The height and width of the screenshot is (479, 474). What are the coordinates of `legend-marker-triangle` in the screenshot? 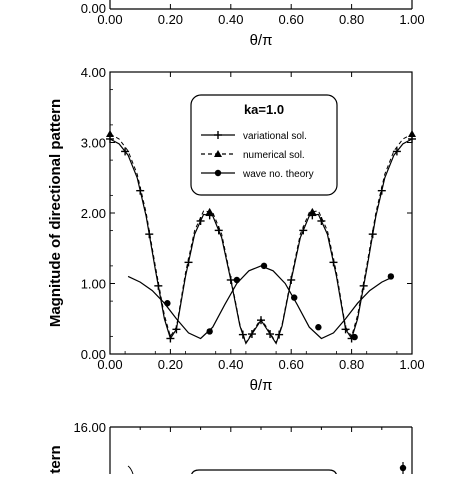 It's located at (218, 153).